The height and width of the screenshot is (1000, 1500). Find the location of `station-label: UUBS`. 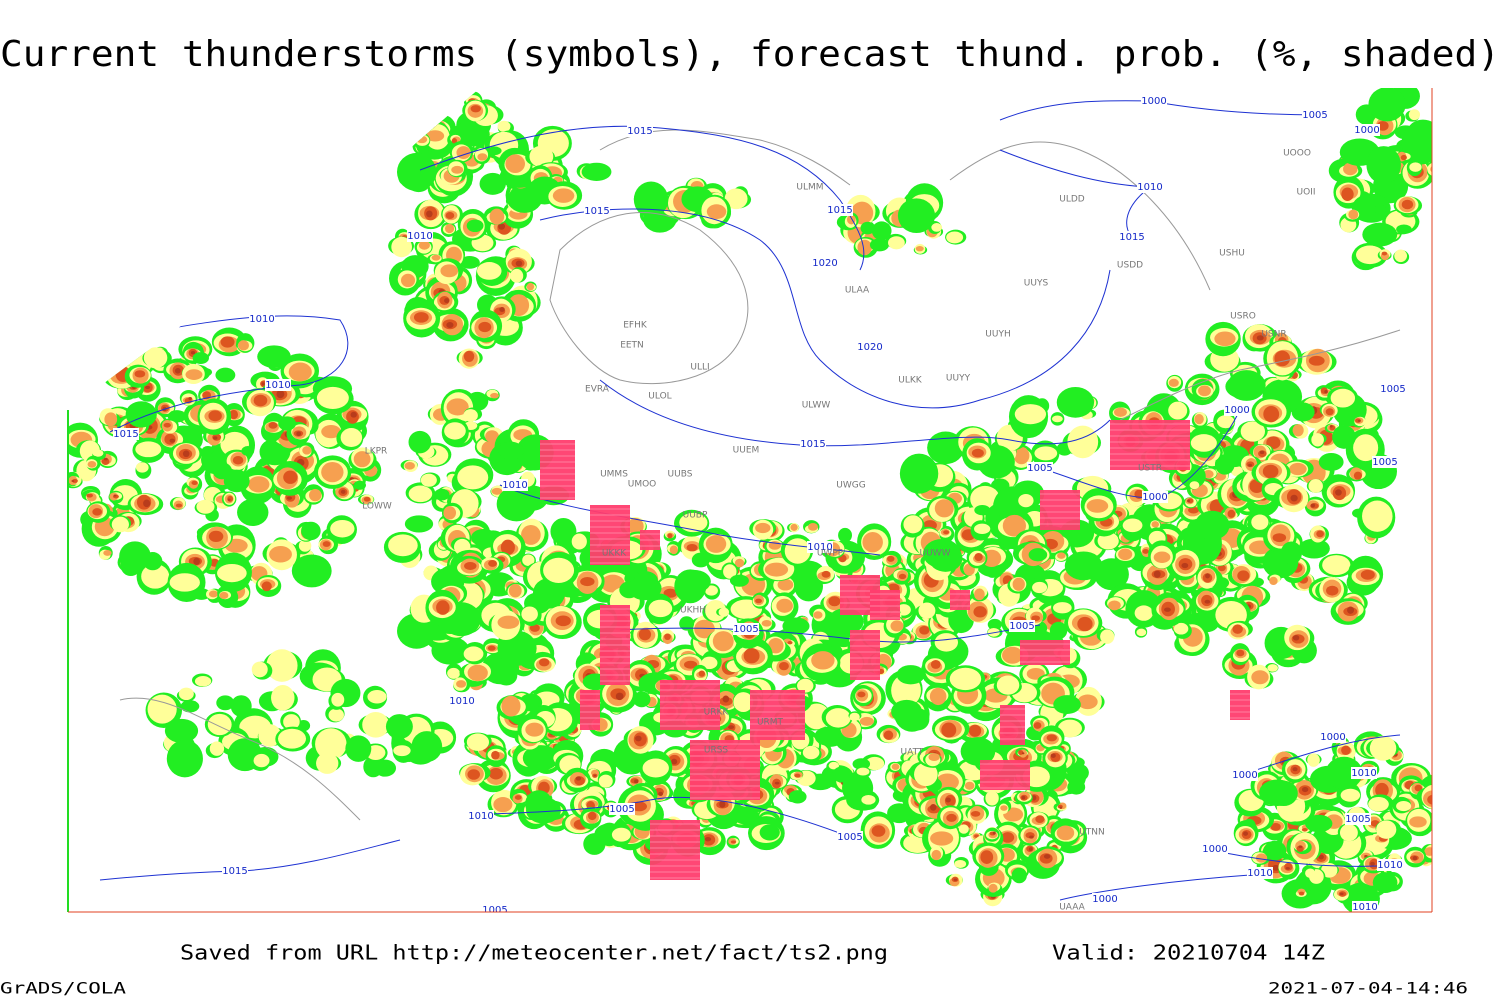

station-label: UUBS is located at coordinates (680, 475).